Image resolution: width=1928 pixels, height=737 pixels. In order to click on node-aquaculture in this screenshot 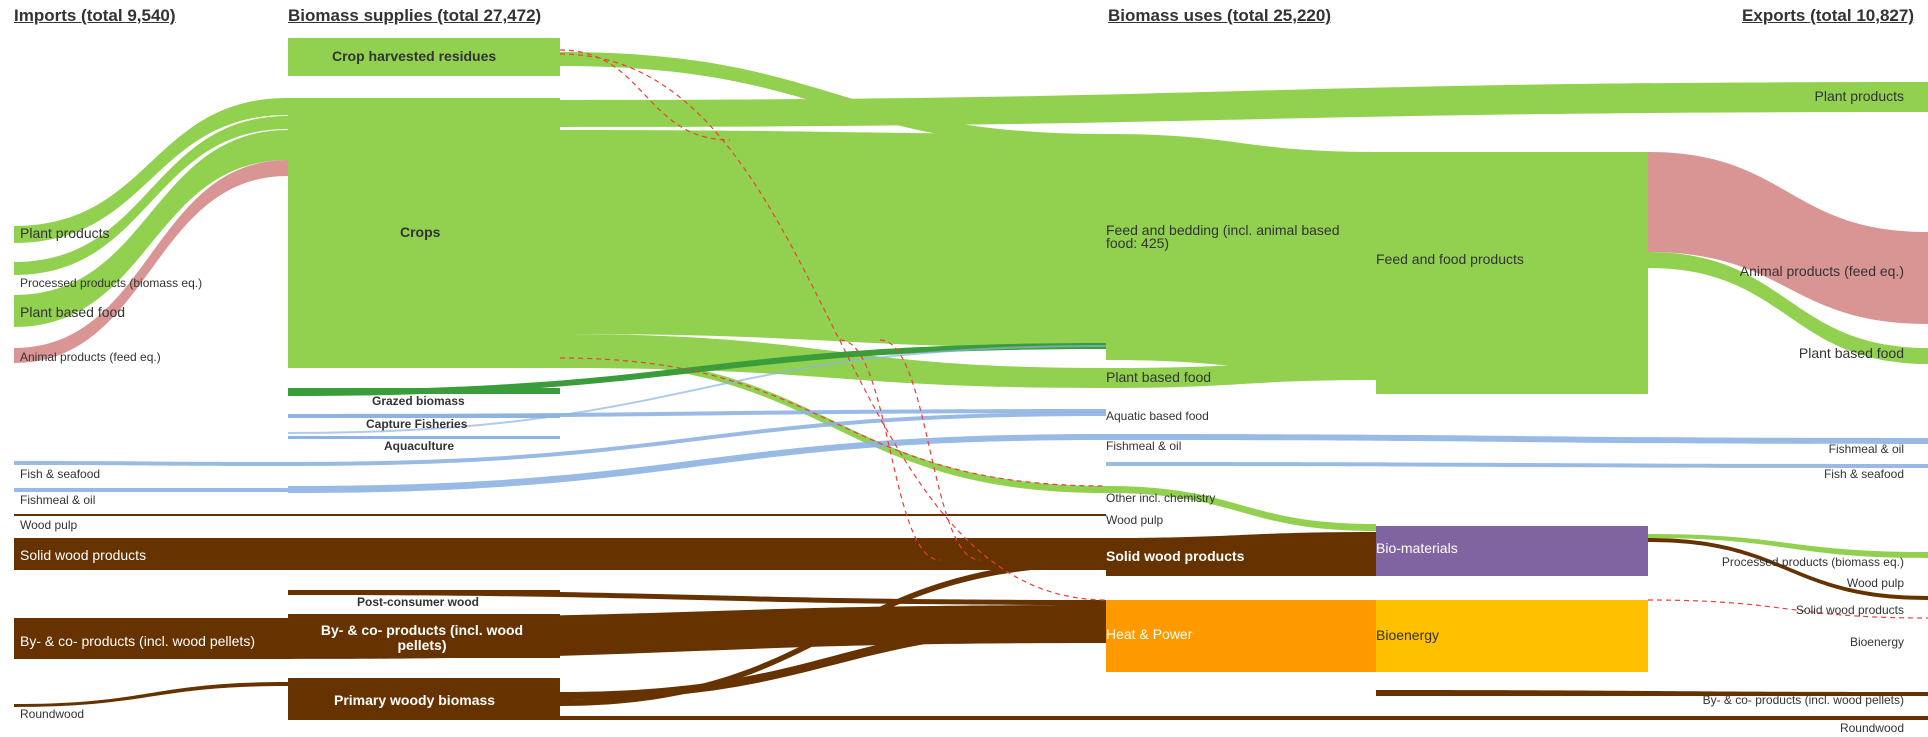, I will do `click(424, 437)`.